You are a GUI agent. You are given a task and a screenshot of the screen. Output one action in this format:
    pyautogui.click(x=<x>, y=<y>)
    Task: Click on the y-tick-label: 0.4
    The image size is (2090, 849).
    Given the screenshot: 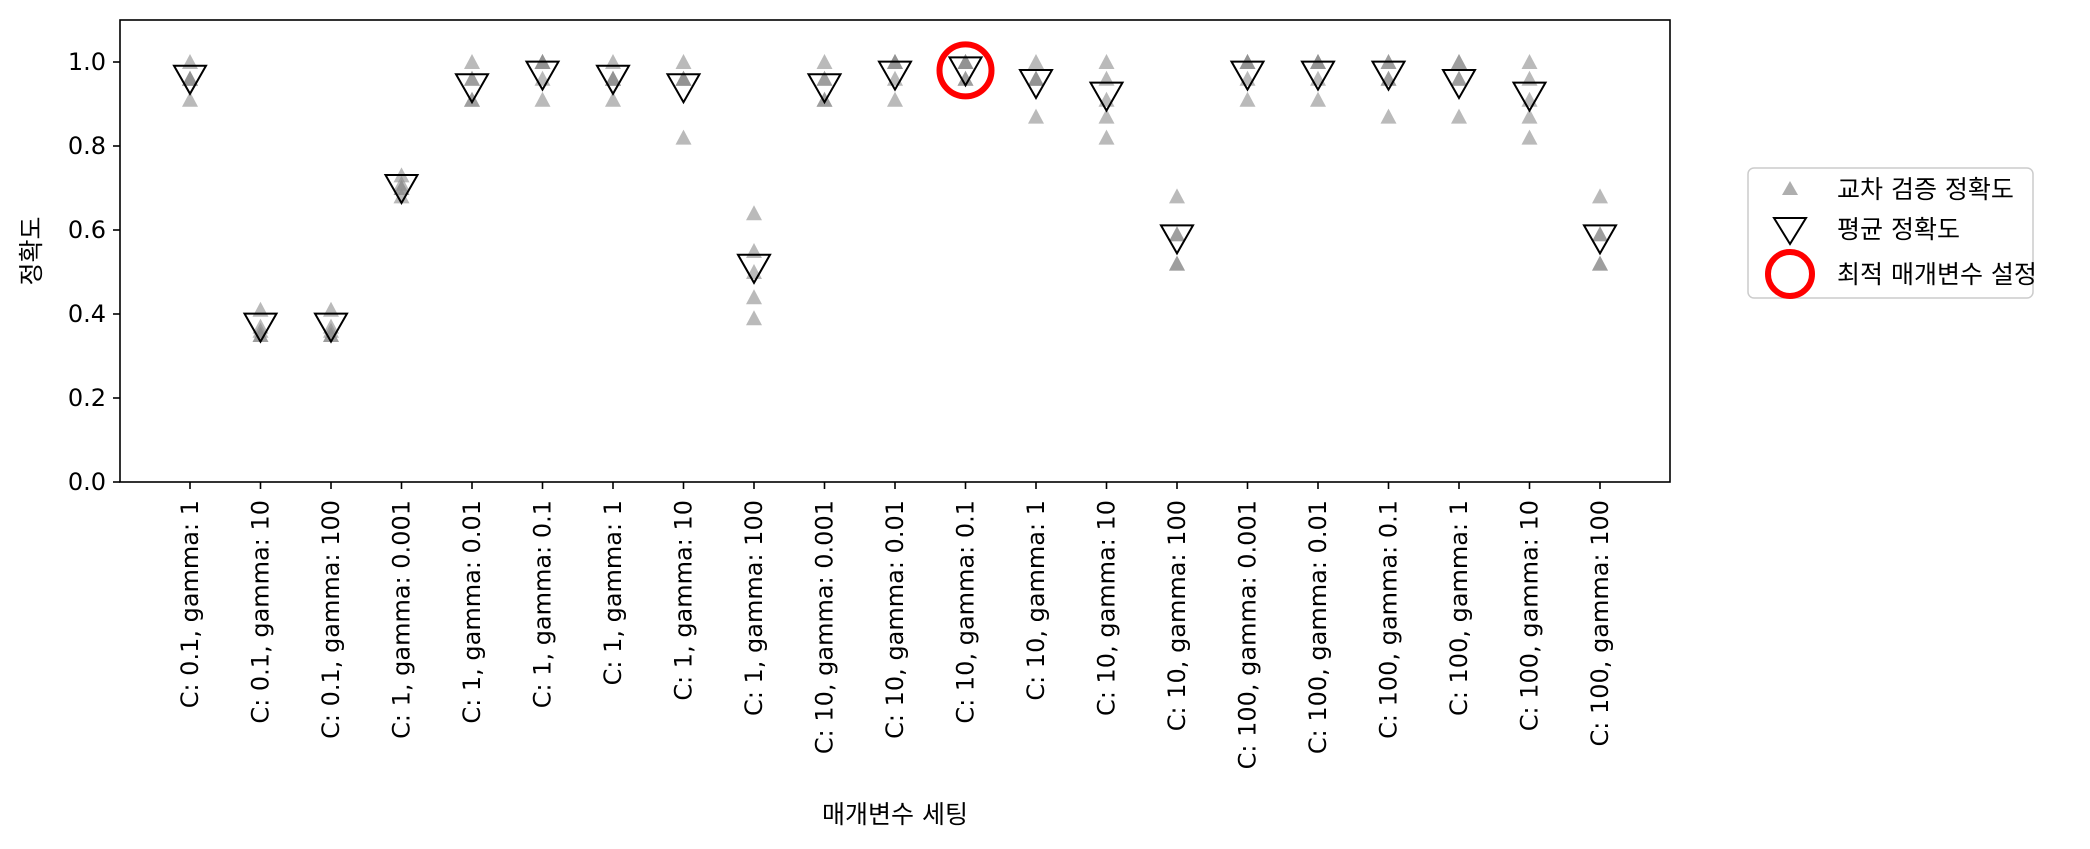 What is the action you would take?
    pyautogui.click(x=87, y=314)
    